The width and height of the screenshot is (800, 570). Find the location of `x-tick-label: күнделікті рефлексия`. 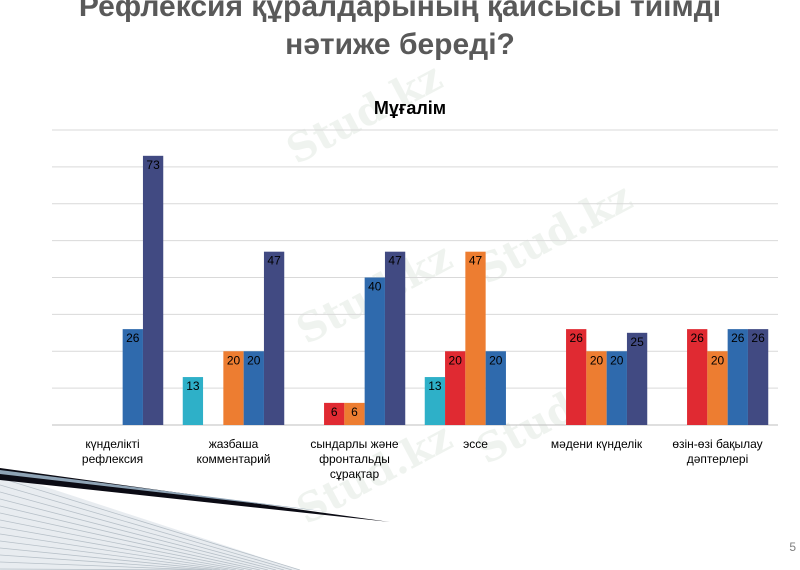

x-tick-label: күнделікті рефлексия is located at coordinates (112, 451).